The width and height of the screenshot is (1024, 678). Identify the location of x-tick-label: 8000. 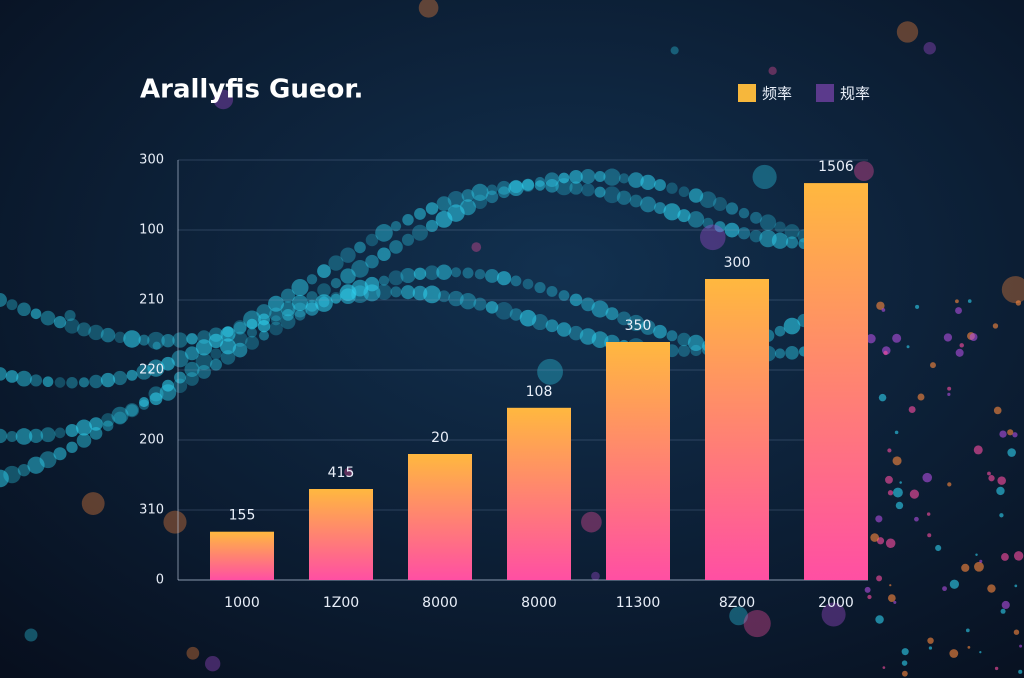
(539, 603).